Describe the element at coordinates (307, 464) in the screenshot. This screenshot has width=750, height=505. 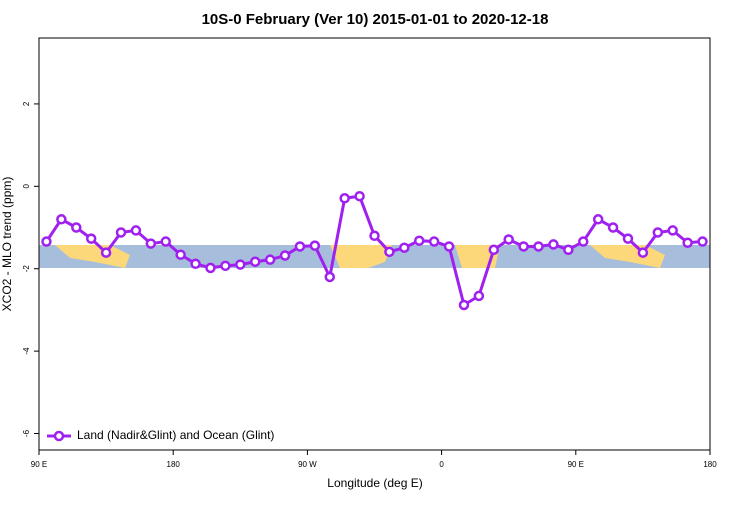
I see `x-tick-label: 90 W` at that location.